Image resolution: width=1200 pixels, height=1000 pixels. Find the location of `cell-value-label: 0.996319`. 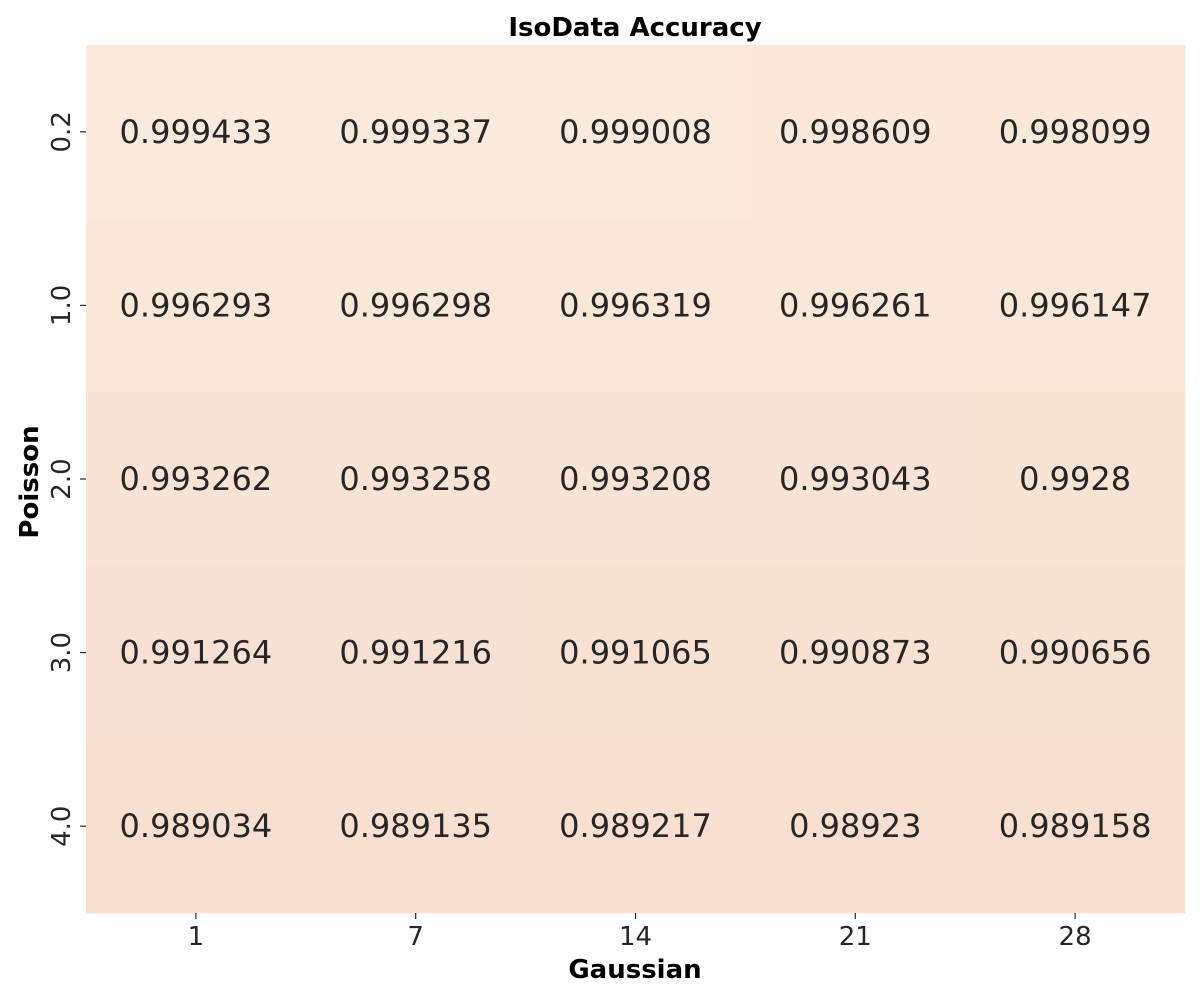

cell-value-label: 0.996319 is located at coordinates (635, 305).